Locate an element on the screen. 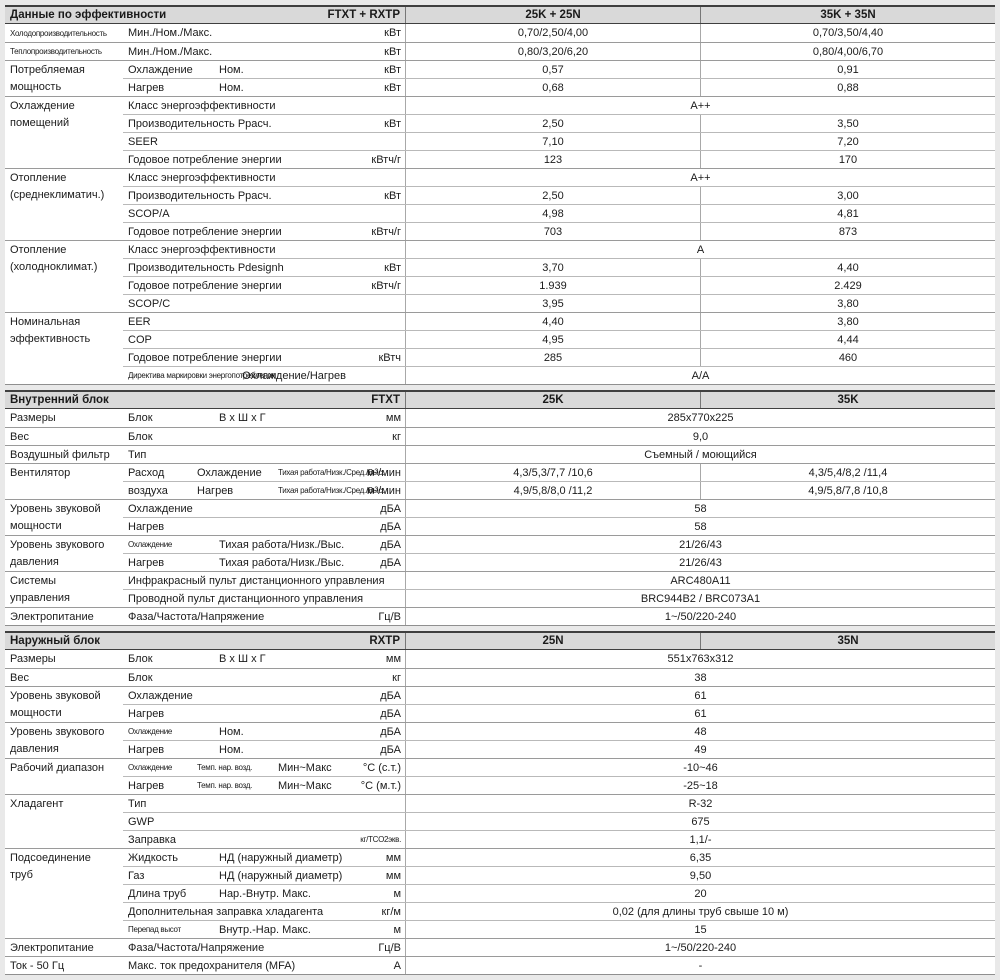 The height and width of the screenshot is (980, 1000). row-content: EER 4,40 3,80 is located at coordinates (559, 321).